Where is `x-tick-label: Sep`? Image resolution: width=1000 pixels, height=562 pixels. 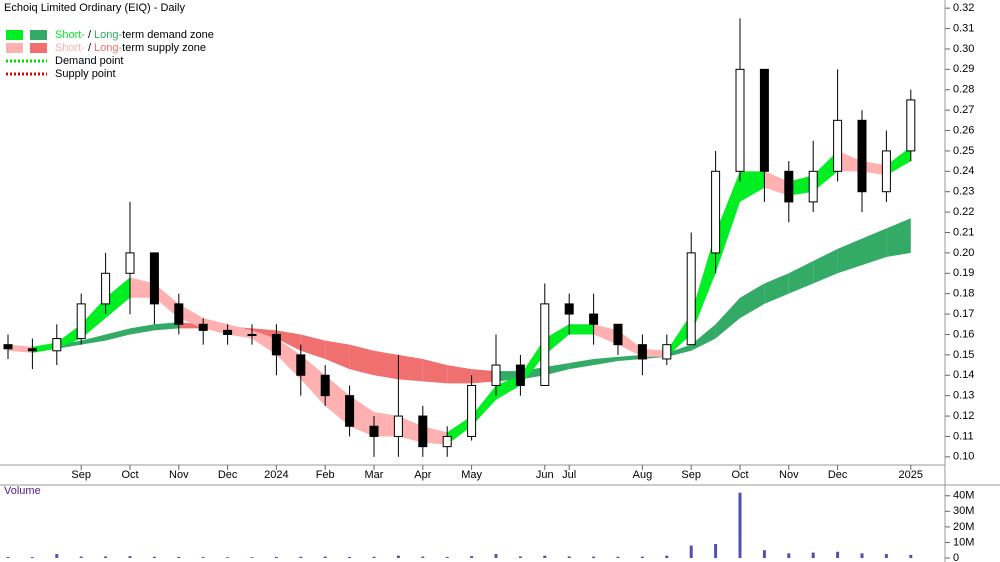
x-tick-label: Sep is located at coordinates (81, 475).